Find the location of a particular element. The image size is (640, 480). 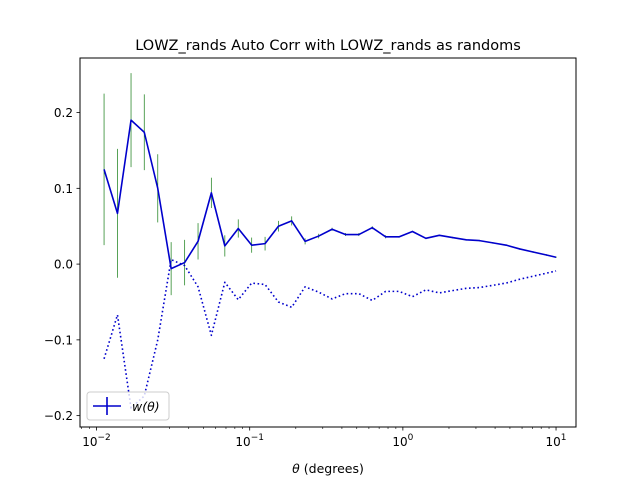

y-tick-label-3: −0.1 is located at coordinates (58, 340).